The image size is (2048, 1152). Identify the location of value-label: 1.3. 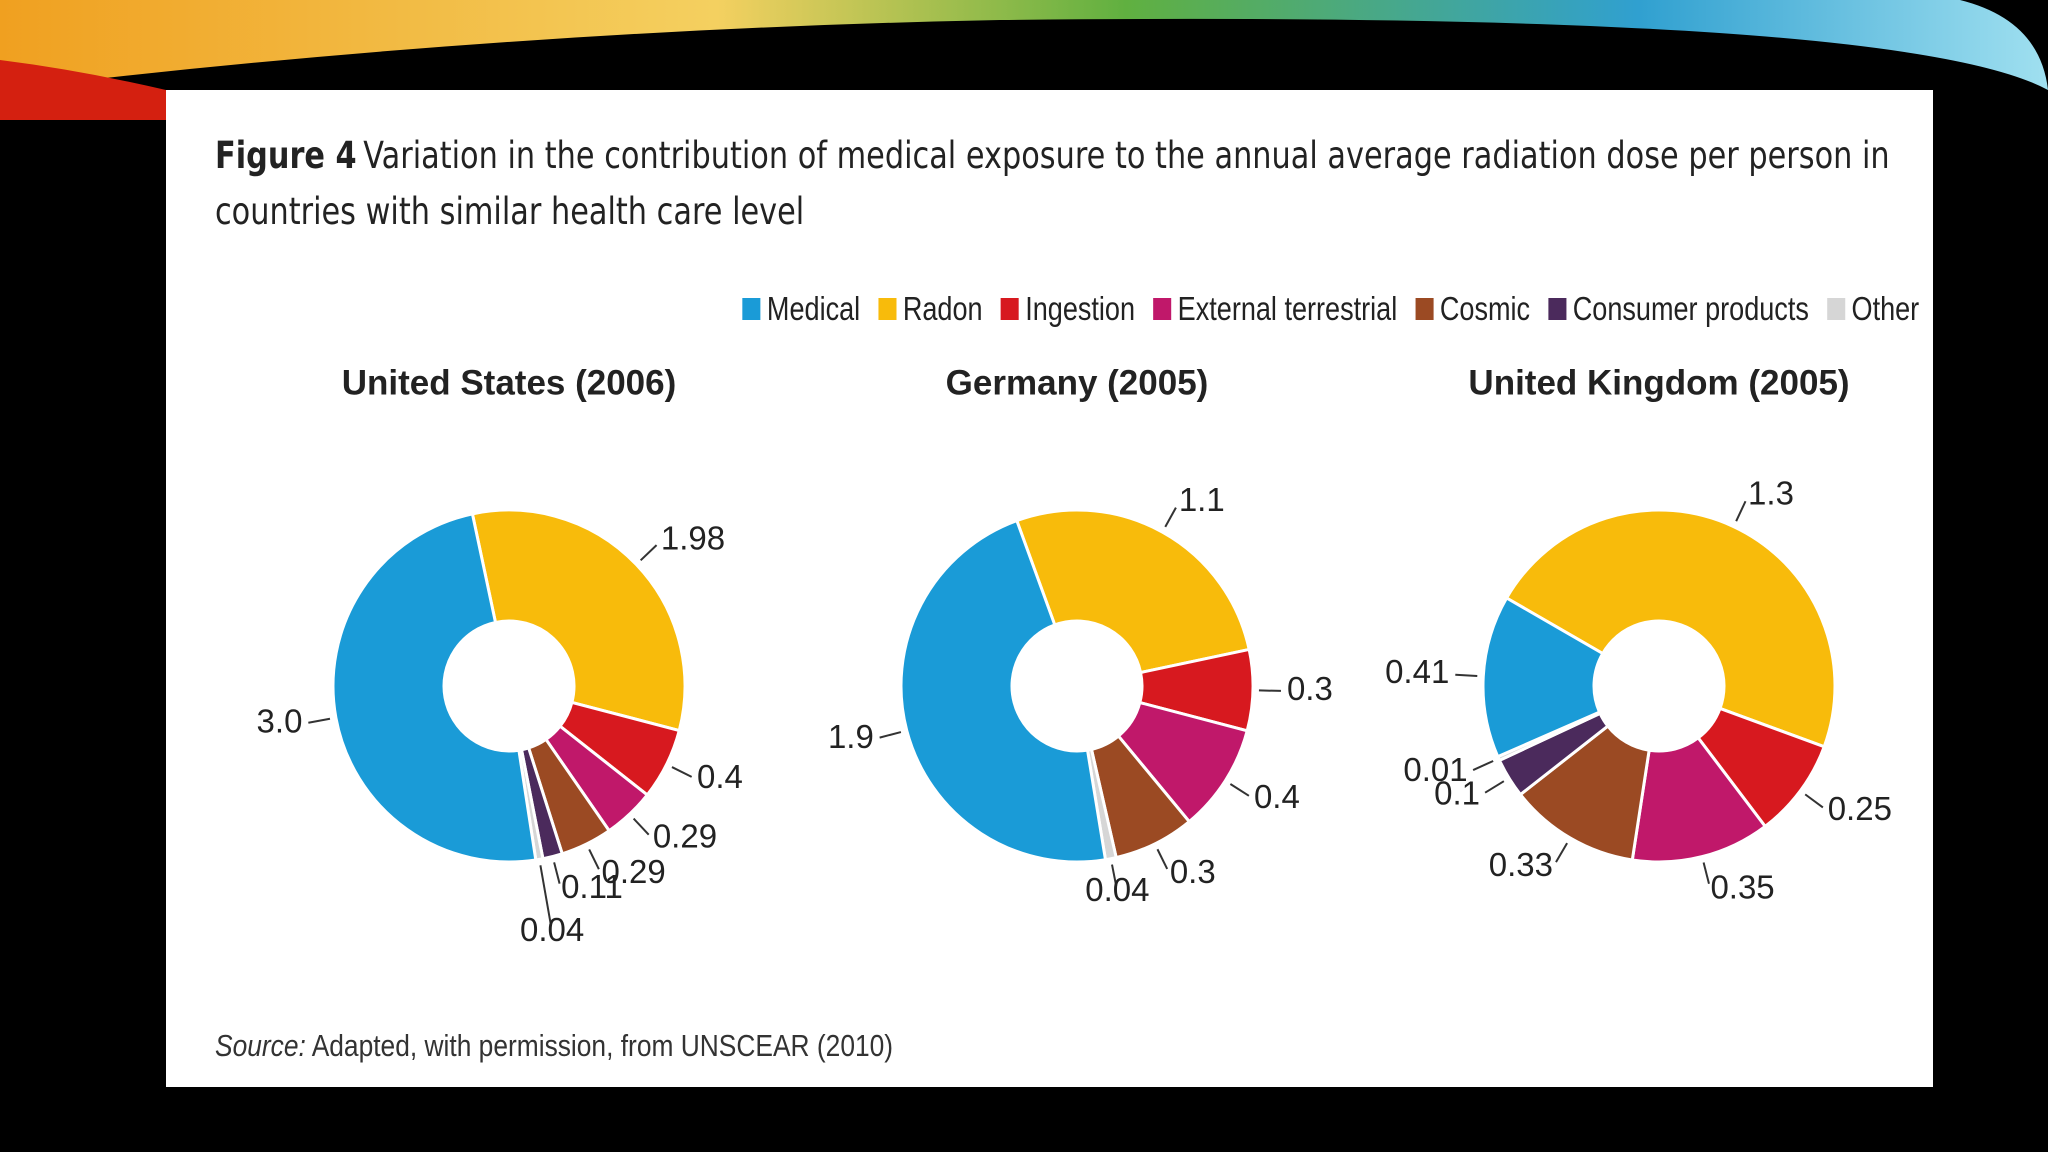
(1771, 493).